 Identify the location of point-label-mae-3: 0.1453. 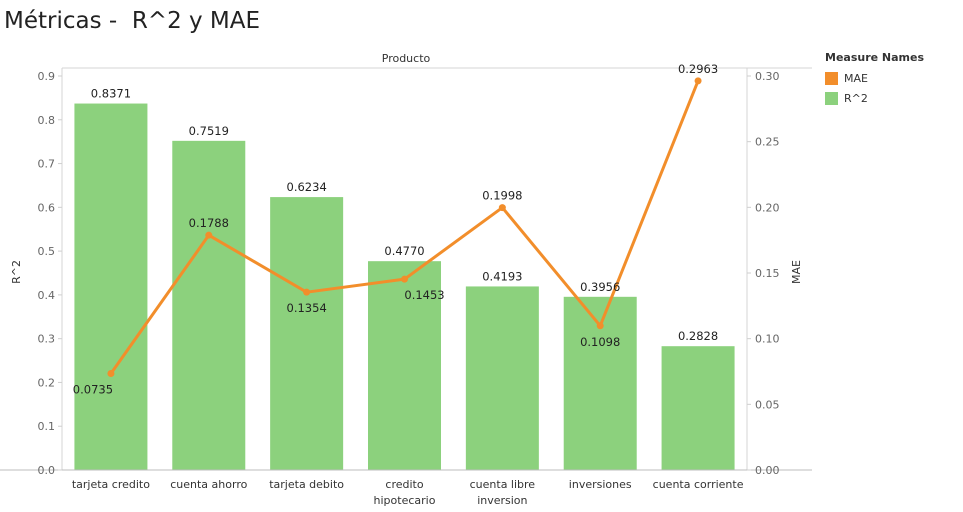
(424, 295).